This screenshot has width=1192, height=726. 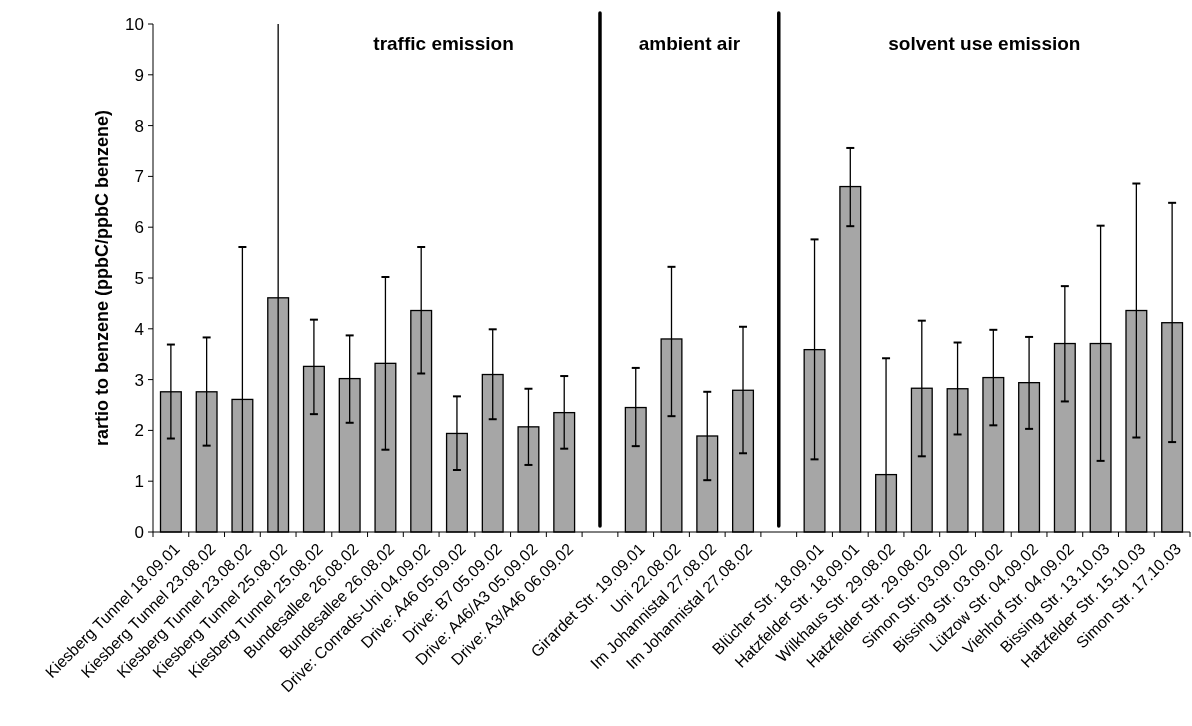 What do you see at coordinates (139, 177) in the screenshot?
I see `y-tick-label: 7` at bounding box center [139, 177].